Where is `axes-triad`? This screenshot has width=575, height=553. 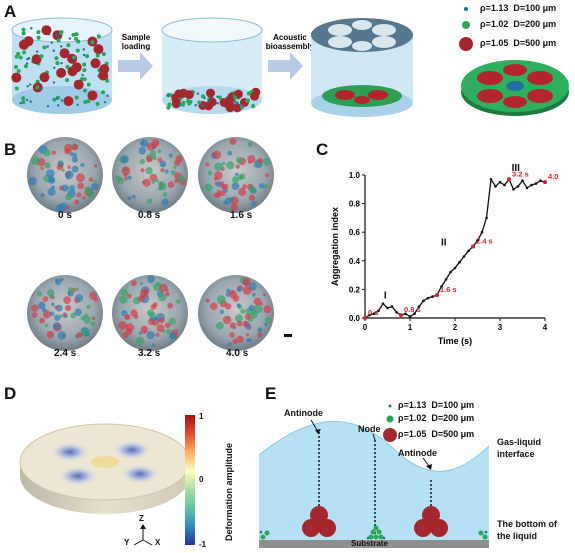 axes-triad is located at coordinates (143, 535).